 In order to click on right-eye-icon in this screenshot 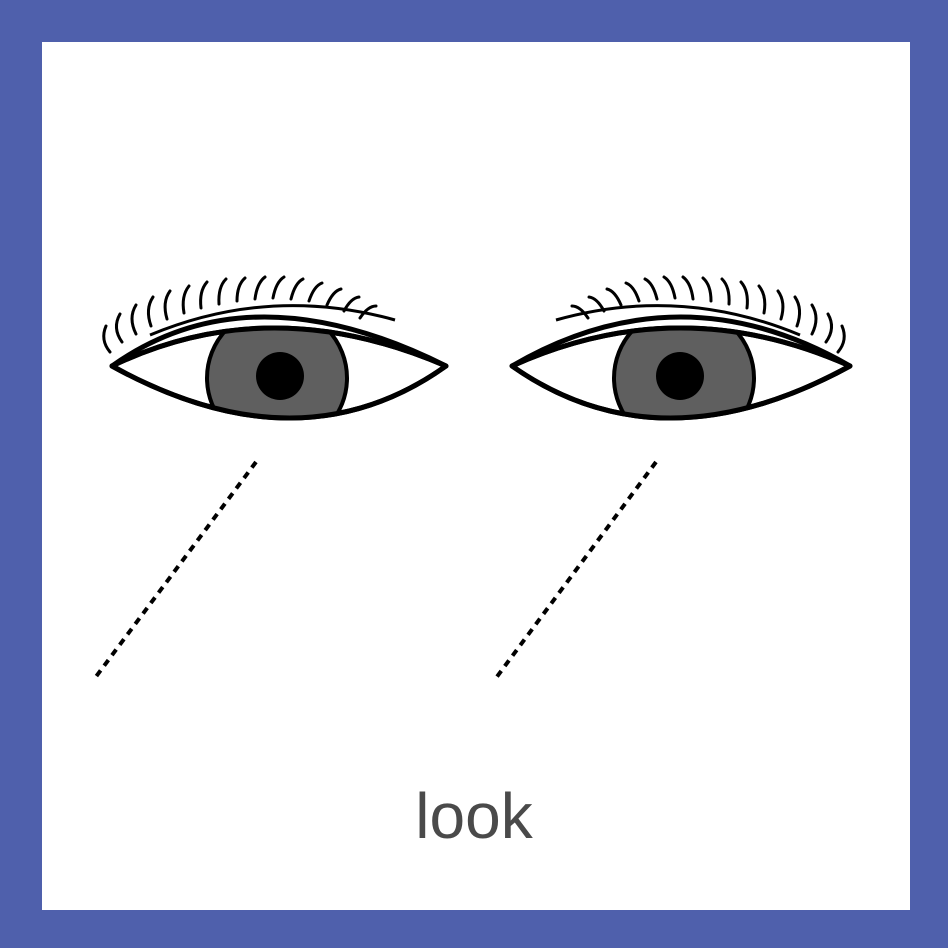, I will do `click(681, 348)`.